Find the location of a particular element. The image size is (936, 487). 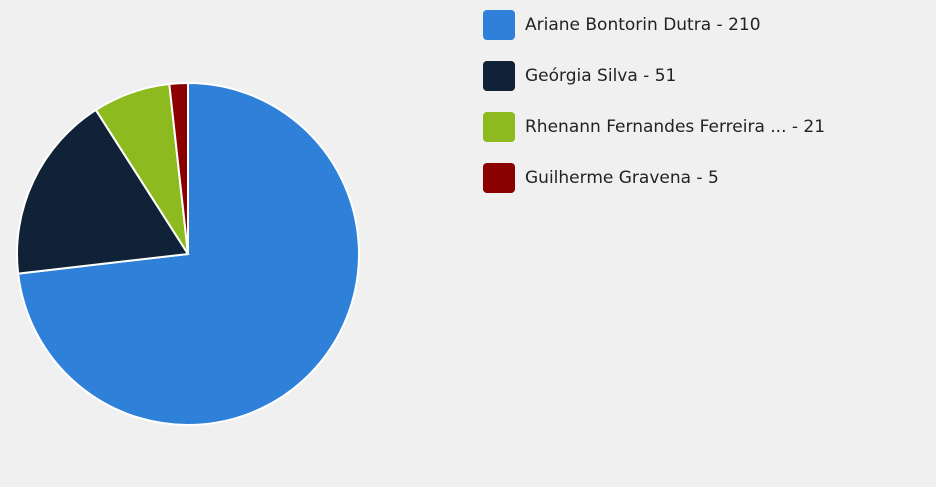

legend-label: Guilherme Gravena - 5 is located at coordinates (622, 178).